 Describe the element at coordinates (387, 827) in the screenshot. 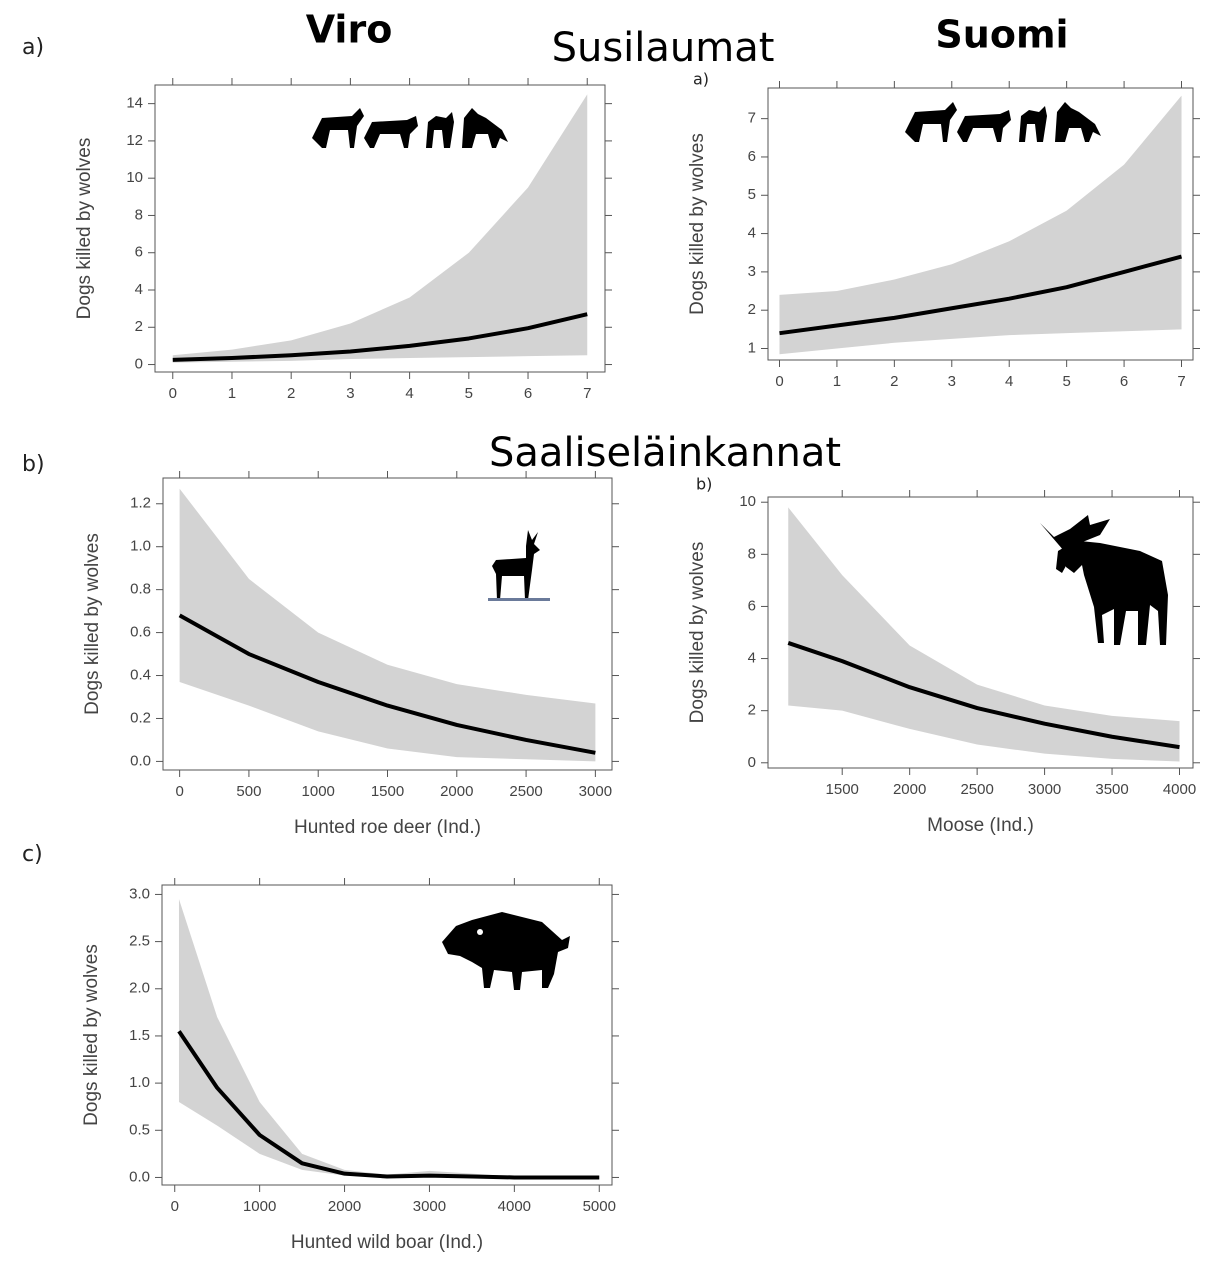

I see `x-axis-label: Hunted roe deer (Ind.)` at that location.